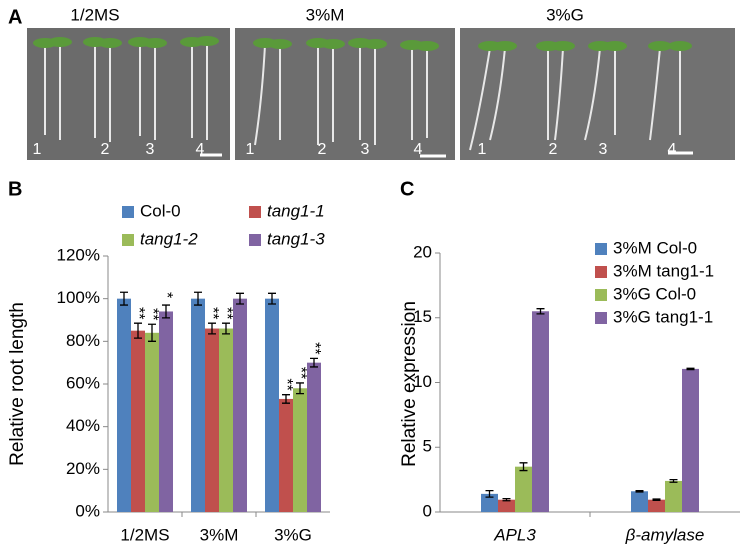 The height and width of the screenshot is (551, 742). I want to click on legend-label: 3%G tang1-1, so click(663, 316).